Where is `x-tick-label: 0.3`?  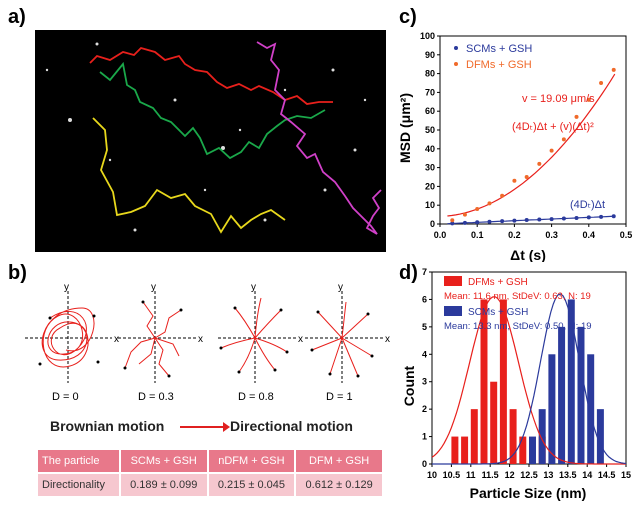
x-tick-label: 0.3 is located at coordinates (551, 235).